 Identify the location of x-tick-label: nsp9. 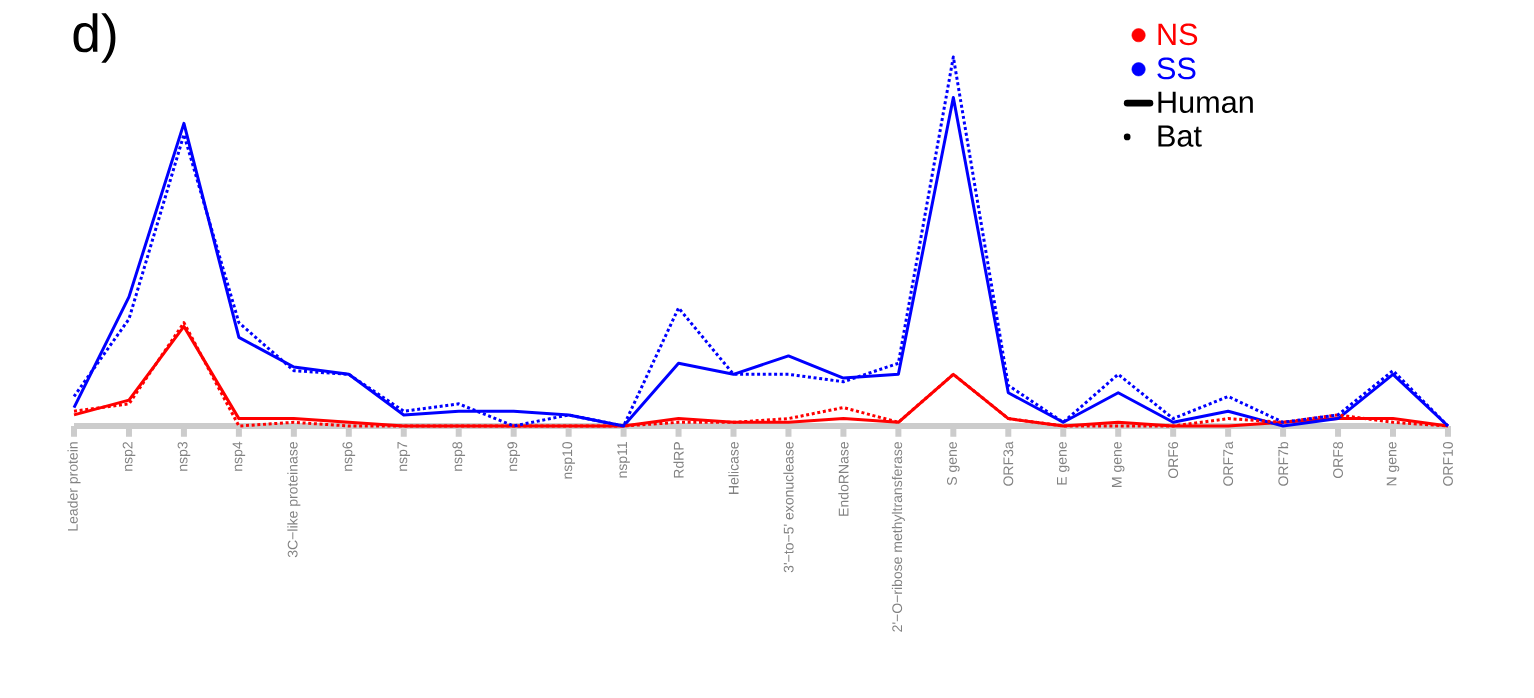
(514, 456).